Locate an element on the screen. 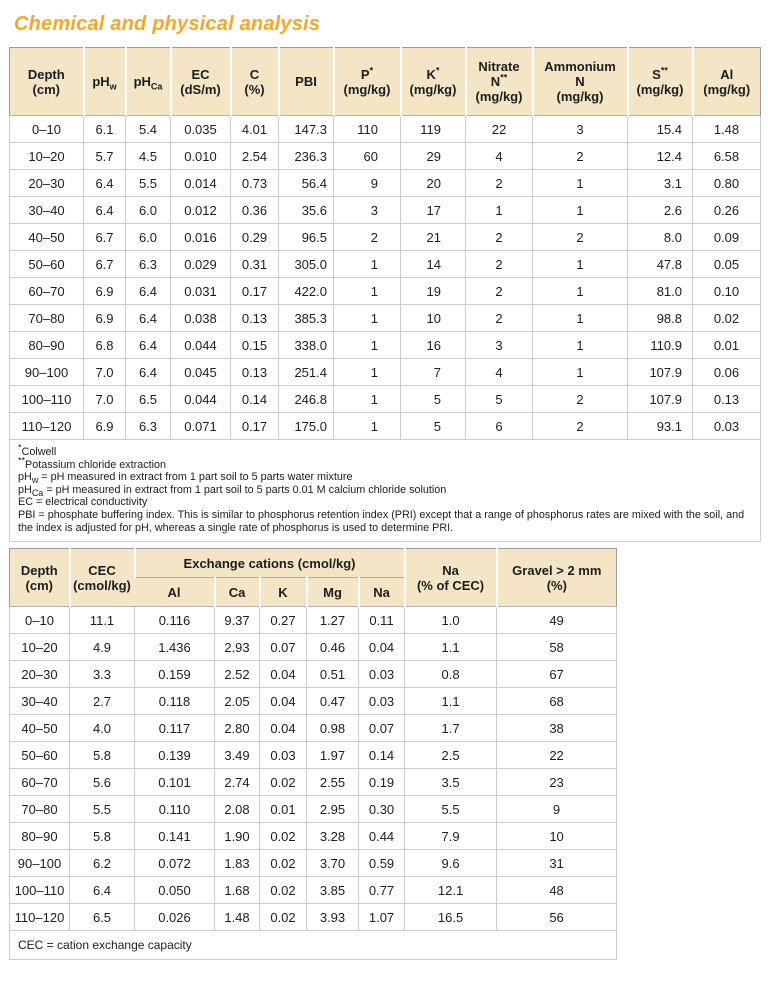 Image resolution: width=768 pixels, height=984 pixels. table-cell: 0.27 is located at coordinates (283, 620).